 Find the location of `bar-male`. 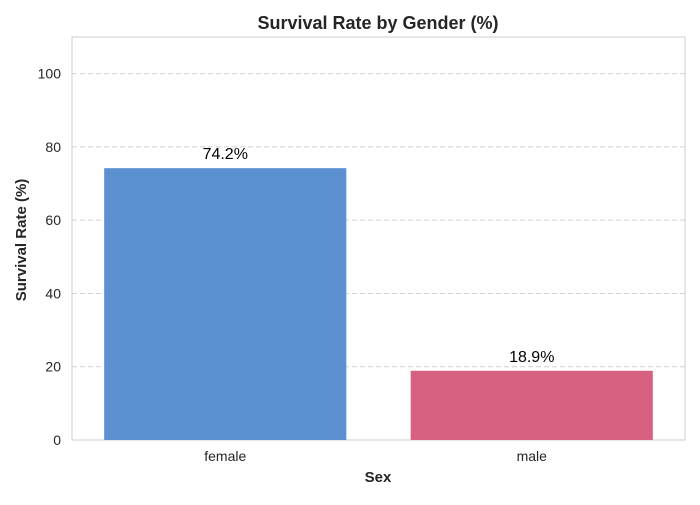

bar-male is located at coordinates (531, 405).